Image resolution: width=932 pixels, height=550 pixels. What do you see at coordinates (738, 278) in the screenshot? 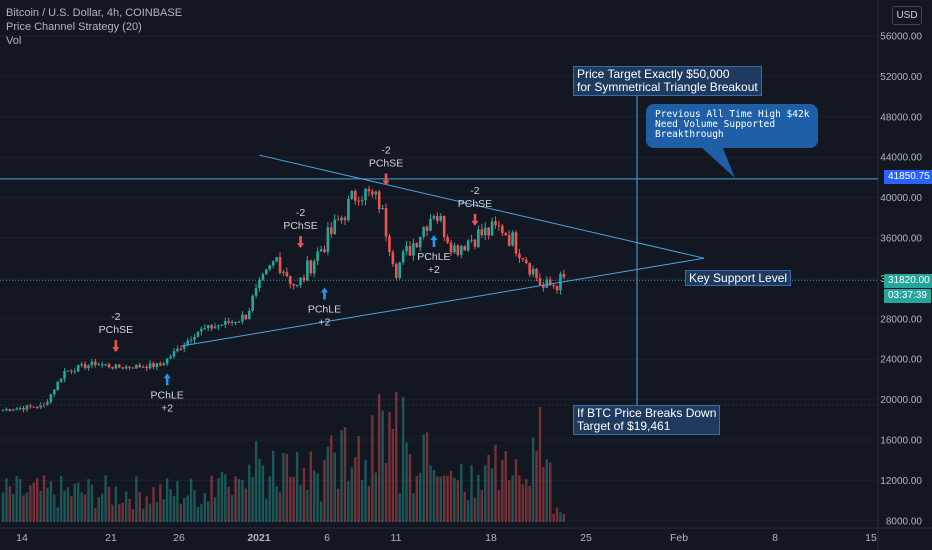
I see `key-support-annotation: Key Support Level` at bounding box center [738, 278].